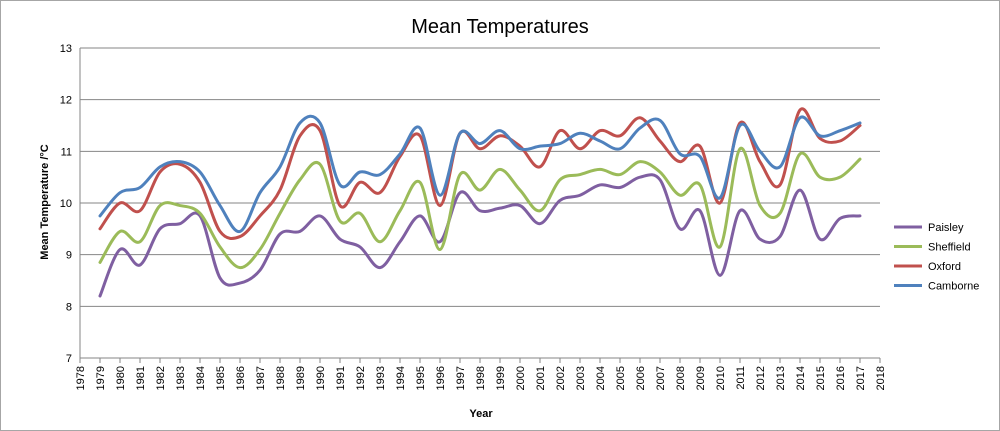 This screenshot has width=1000, height=431. I want to click on x-tick-label: 1994, so click(401, 378).